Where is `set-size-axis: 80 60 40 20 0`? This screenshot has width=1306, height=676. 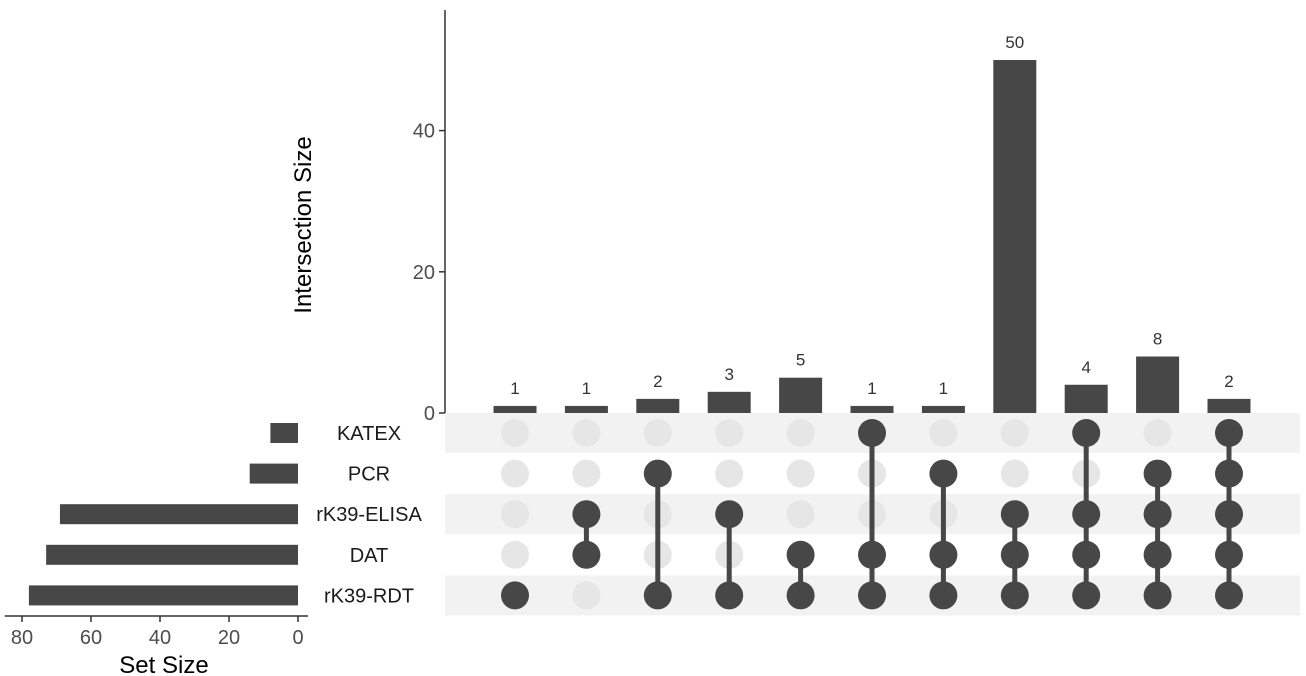
set-size-axis: 80 60 40 20 0 is located at coordinates (156, 632).